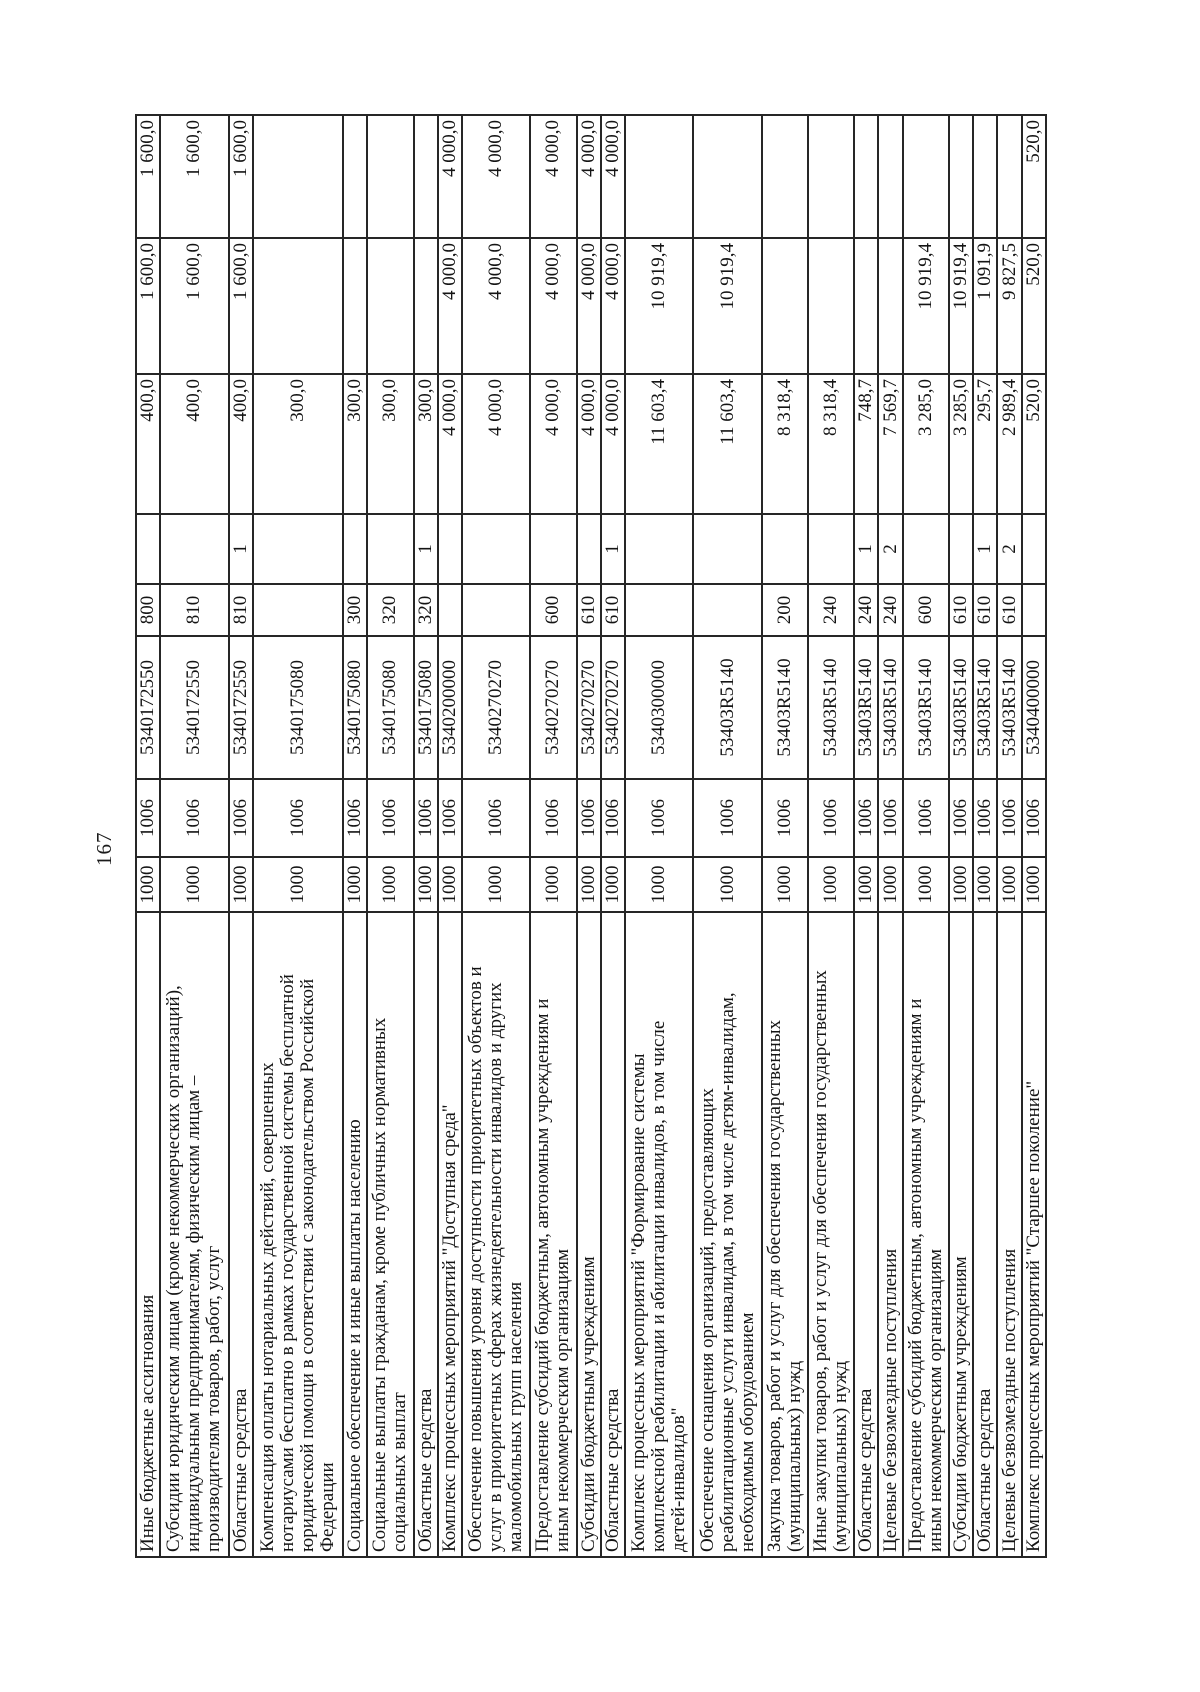  Describe the element at coordinates (925, 444) in the screenshot. I see `row-amount-year1: 3 285,0` at that location.